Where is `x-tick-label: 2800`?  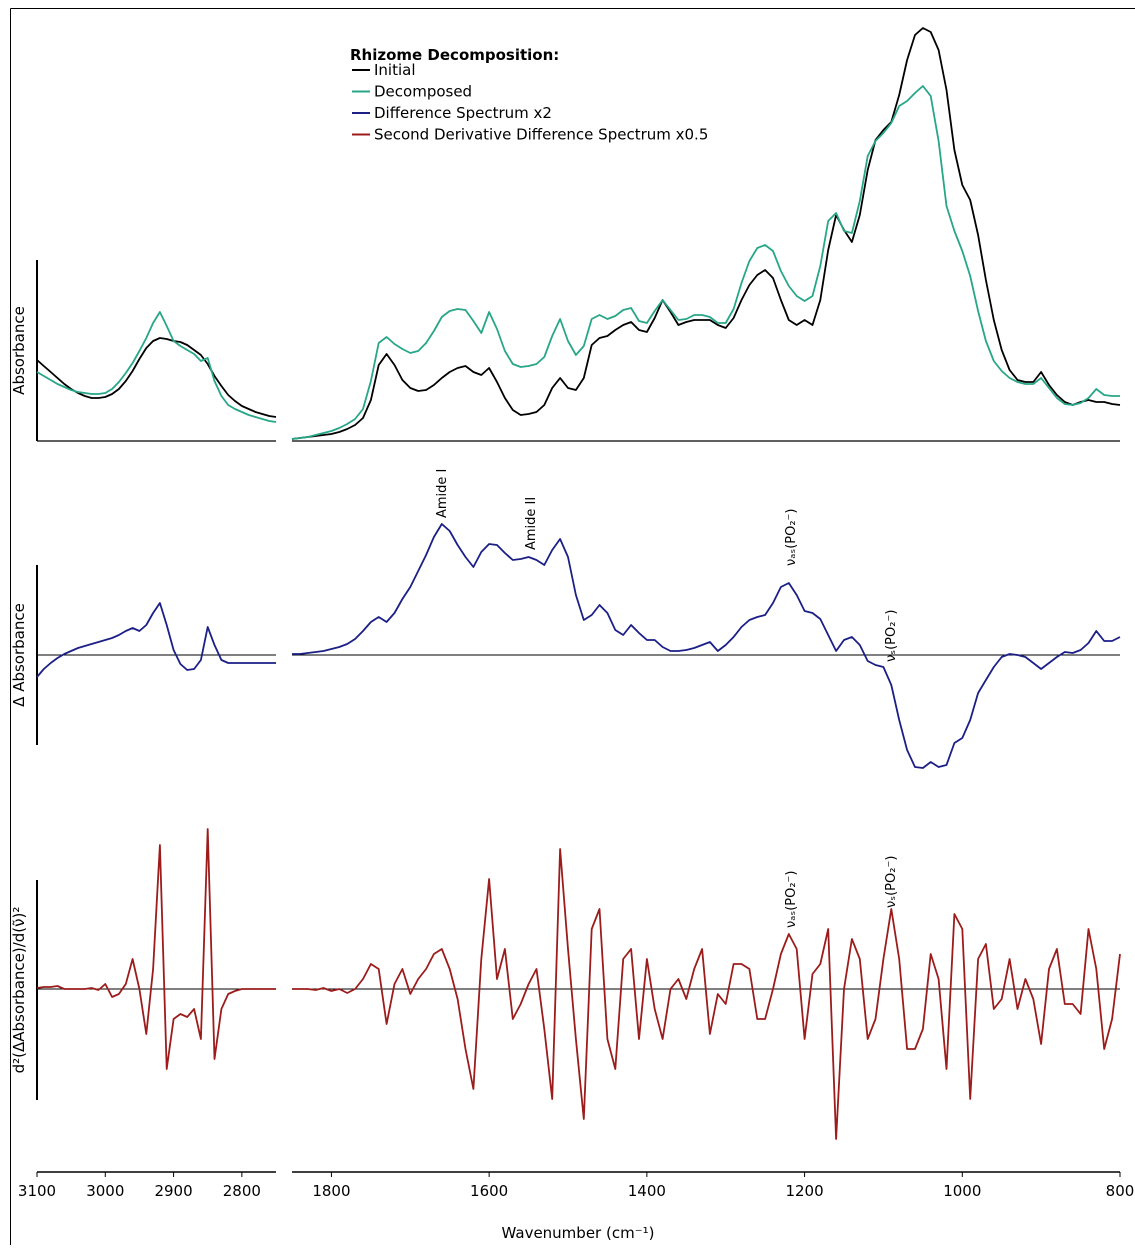
x-tick-label: 2800 is located at coordinates (242, 1191).